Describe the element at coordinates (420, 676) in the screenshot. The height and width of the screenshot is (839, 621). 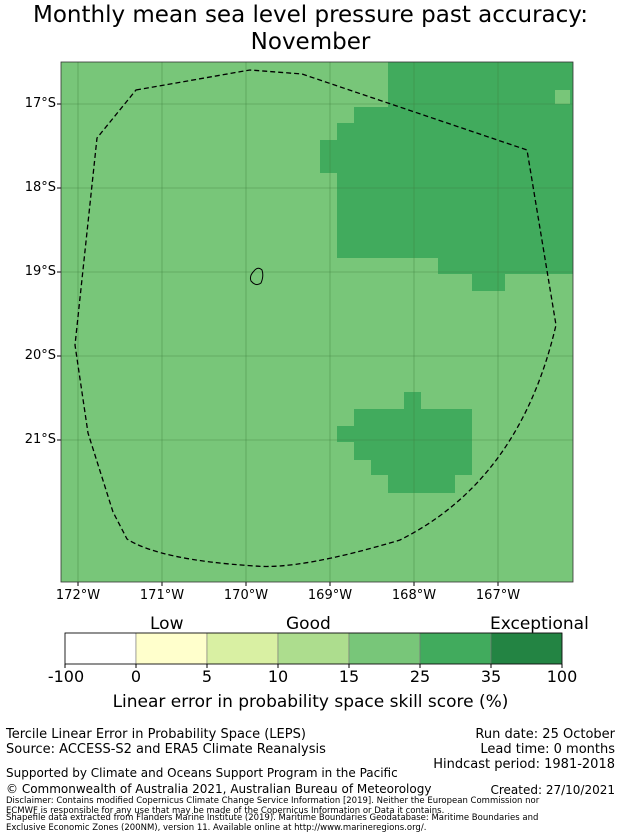
I see `colorbar-tick: 25` at that location.